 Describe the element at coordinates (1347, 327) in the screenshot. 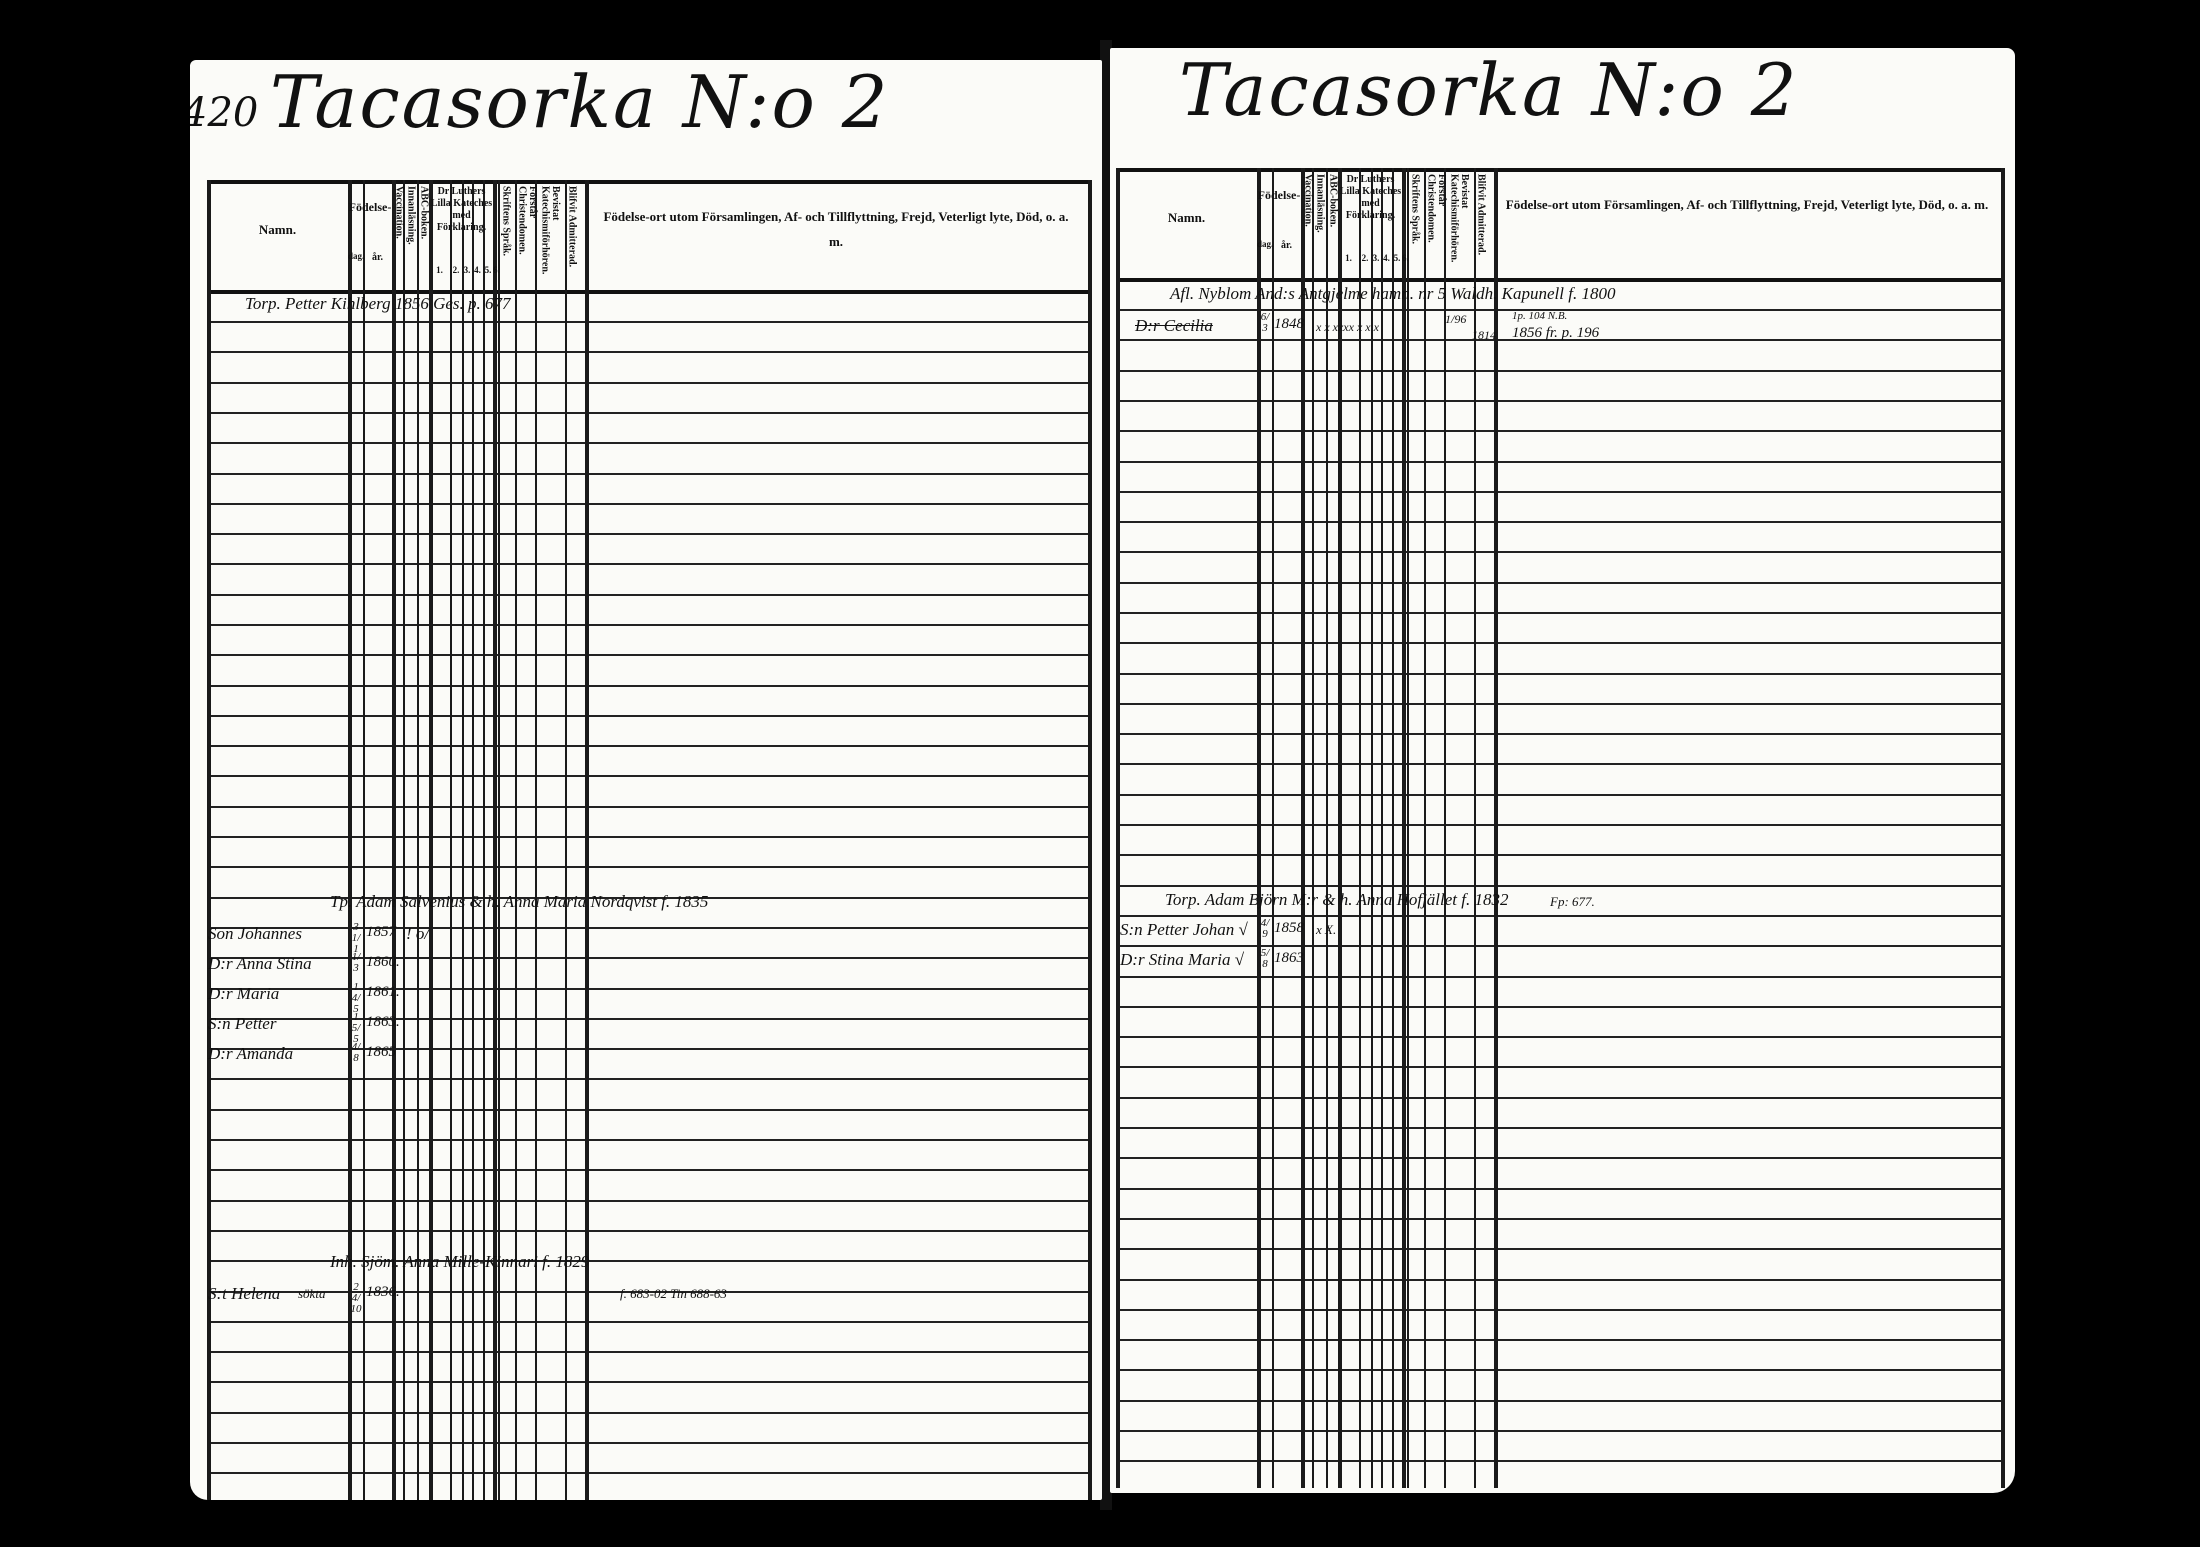

I see `entry-marks: x x xxxx x x x` at that location.